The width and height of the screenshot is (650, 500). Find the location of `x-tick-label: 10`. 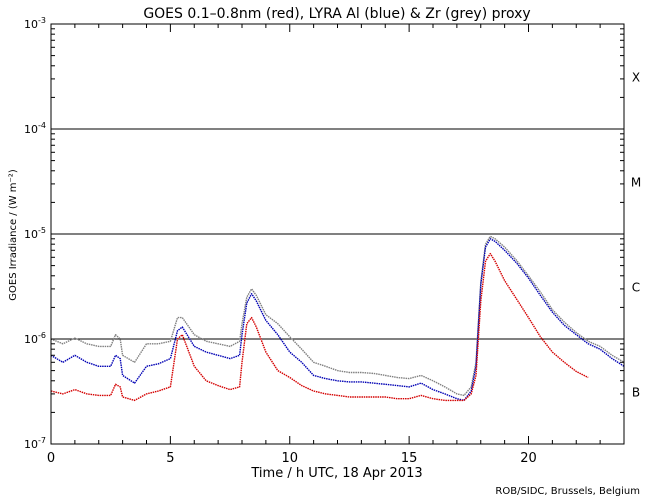

x-tick-label: 10 is located at coordinates (289, 458).